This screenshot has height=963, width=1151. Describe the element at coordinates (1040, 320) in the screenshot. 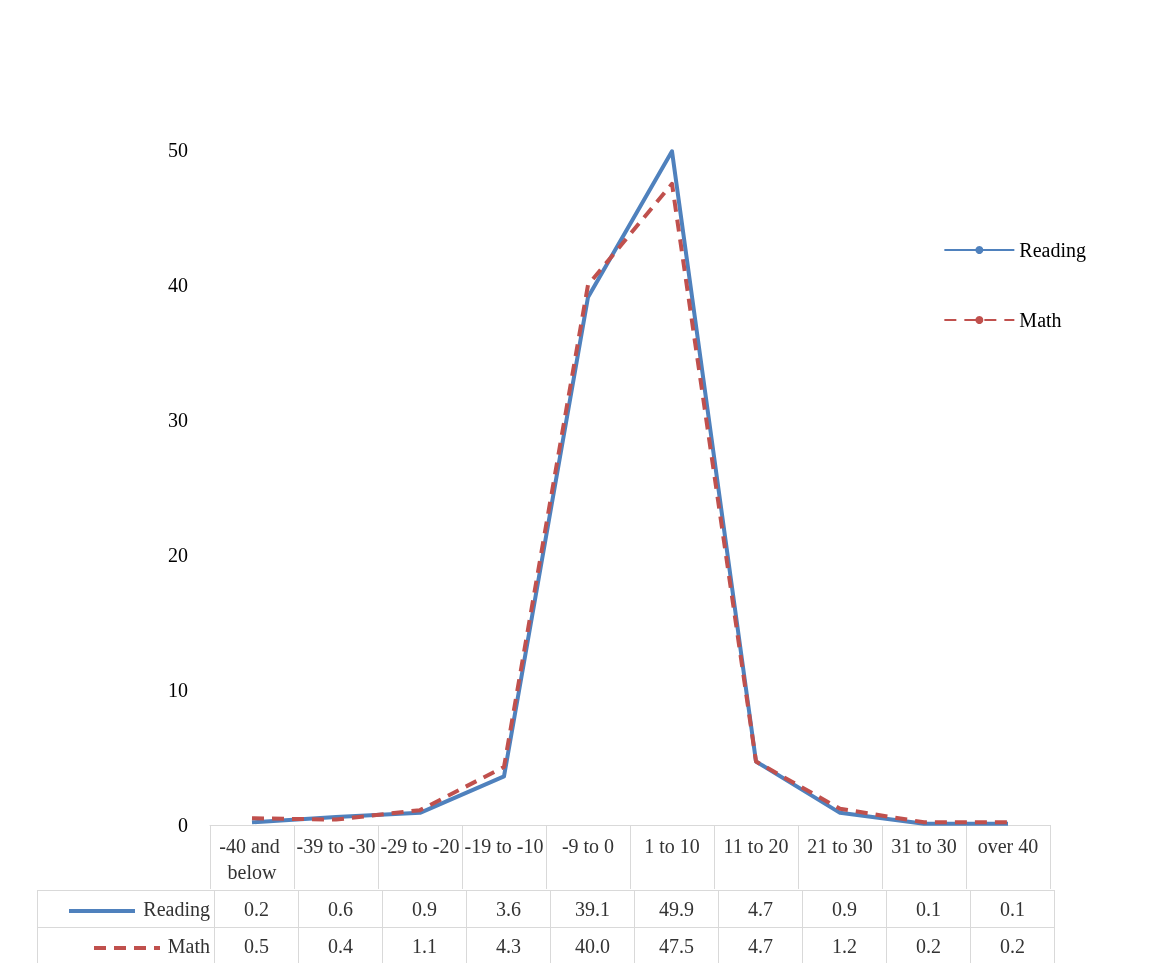

I see `legend-label: Math` at that location.